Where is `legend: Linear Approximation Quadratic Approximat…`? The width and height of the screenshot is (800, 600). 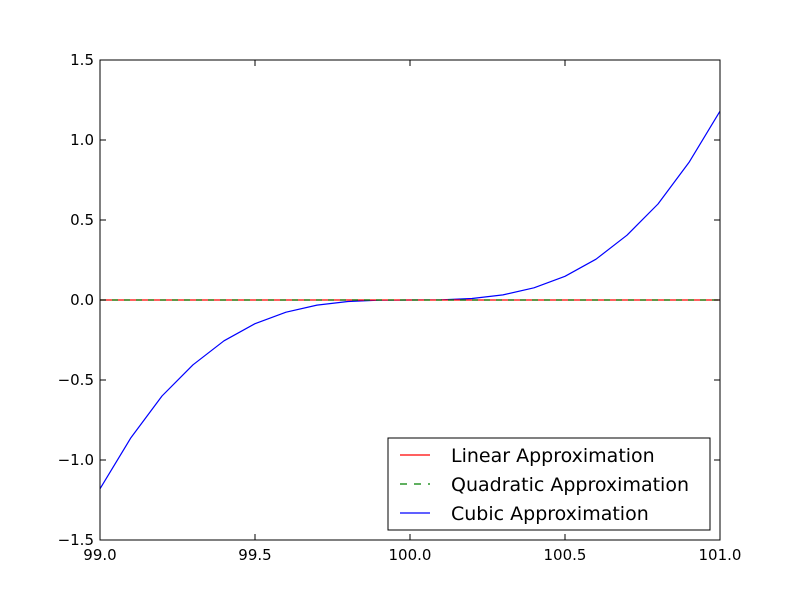 legend: Linear Approximation Quadratic Approximat… is located at coordinates (549, 484).